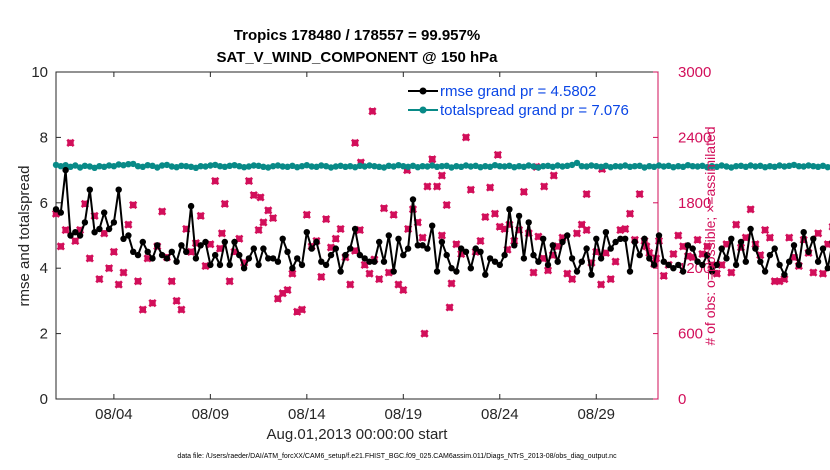 The image size is (830, 470). What do you see at coordinates (307, 414) in the screenshot?
I see `x-tick-label: 08/14` at bounding box center [307, 414].